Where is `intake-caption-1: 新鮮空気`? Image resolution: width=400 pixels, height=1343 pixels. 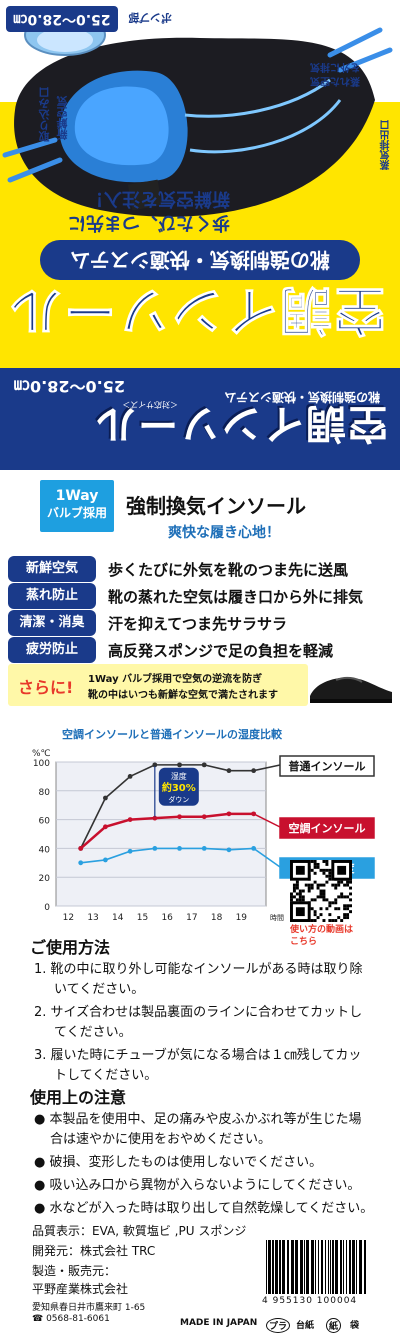 intake-caption-1: 新鮮空気 is located at coordinates (62, 118).